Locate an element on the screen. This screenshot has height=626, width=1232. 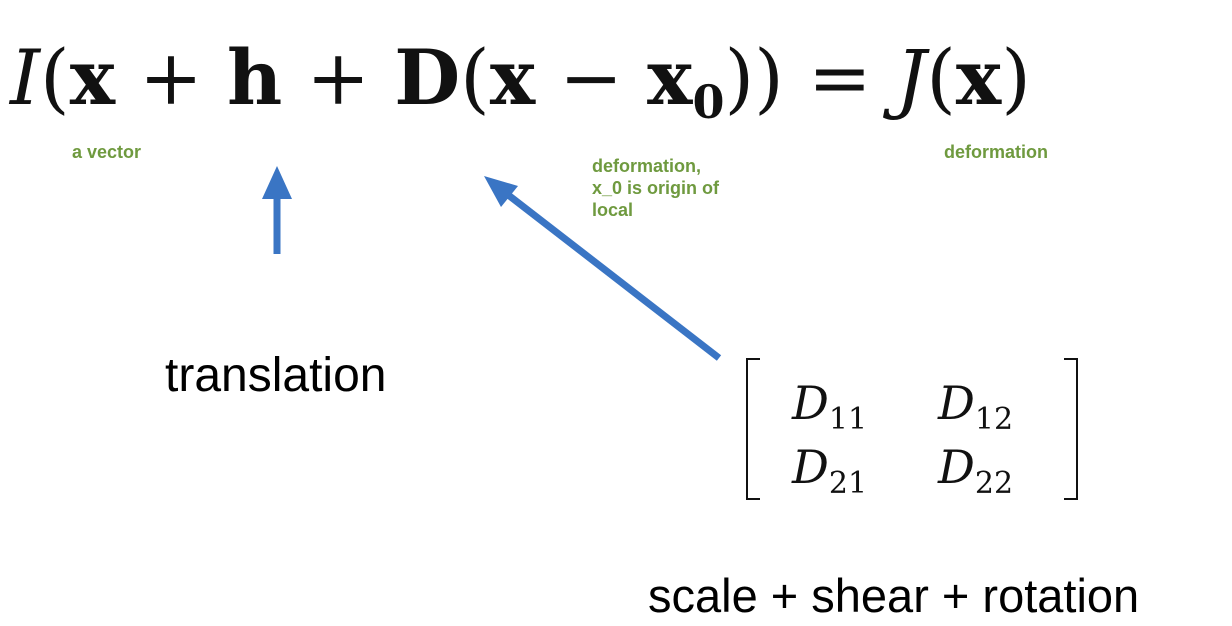
eq-J: J is located at coordinates (911, 77).